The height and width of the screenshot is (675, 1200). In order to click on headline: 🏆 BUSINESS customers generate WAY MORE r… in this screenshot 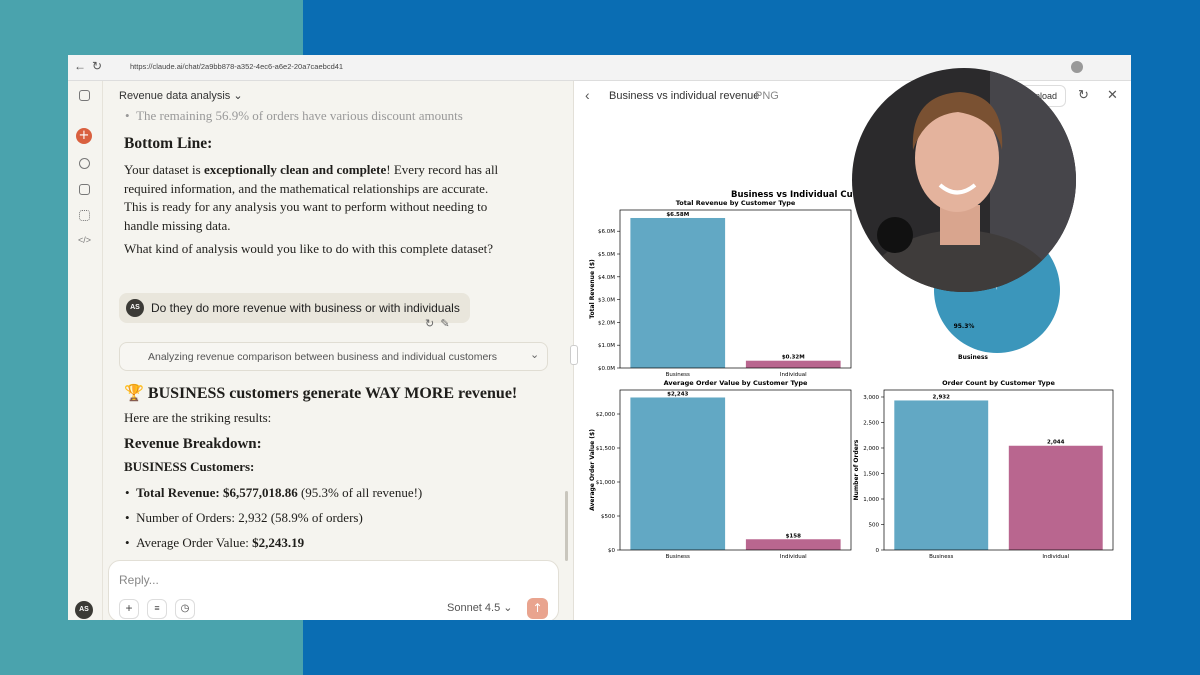, I will do `click(321, 393)`.